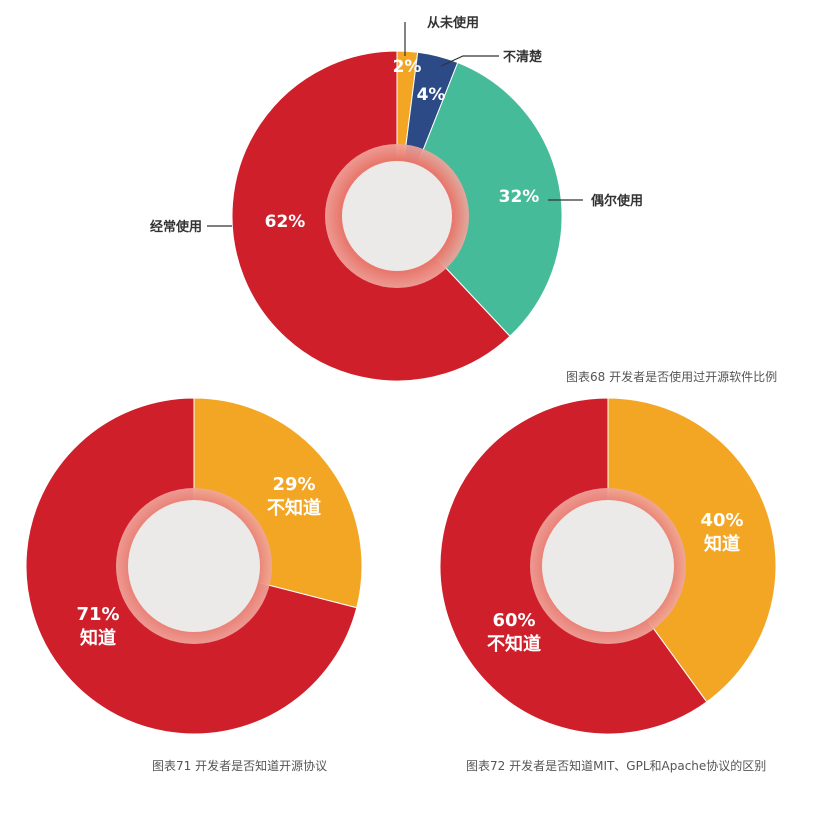  Describe the element at coordinates (240, 766) in the screenshot. I see `chart-caption-71: 图表71 开发者是否知道开源协议` at that location.